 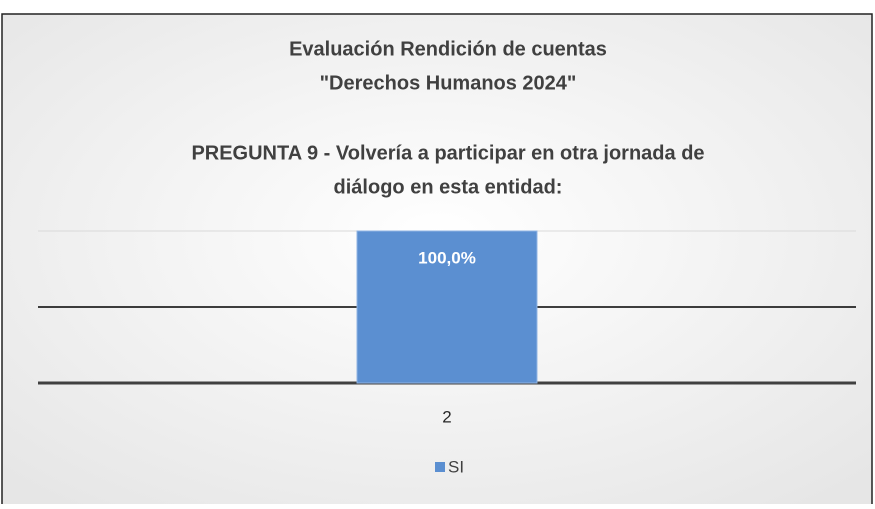 I want to click on legend-label: SI, so click(x=456, y=466).